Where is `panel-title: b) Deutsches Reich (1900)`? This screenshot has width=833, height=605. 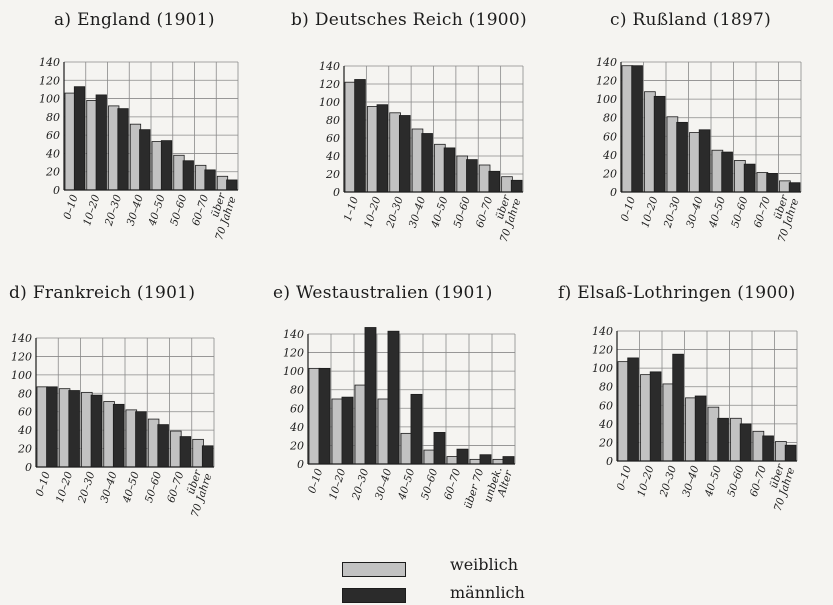 panel-title: b) Deutsches Reich (1900) is located at coordinates (409, 20).